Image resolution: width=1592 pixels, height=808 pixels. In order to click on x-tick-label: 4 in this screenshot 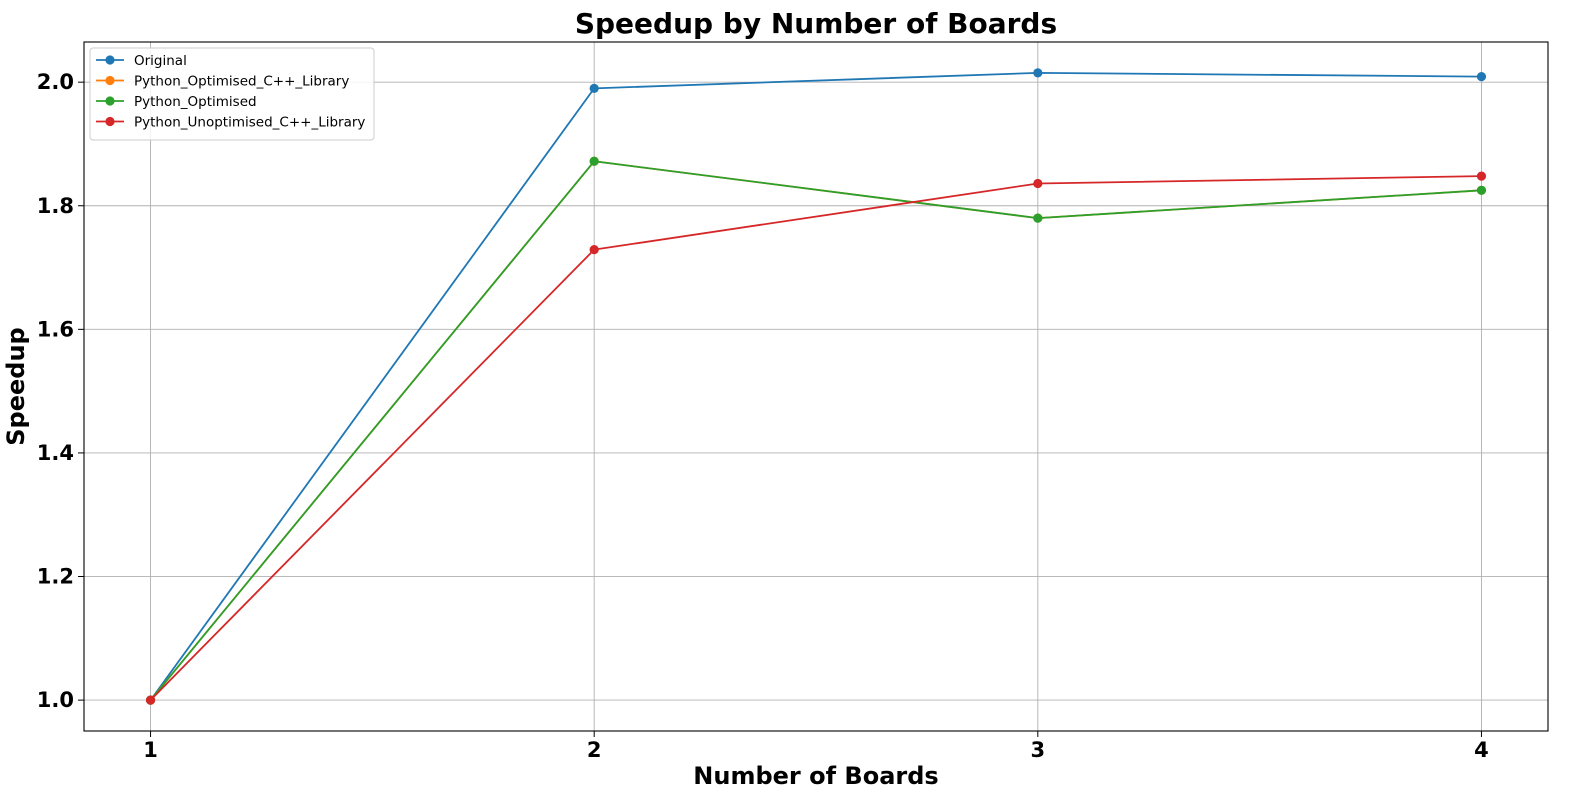, I will do `click(1481, 750)`.